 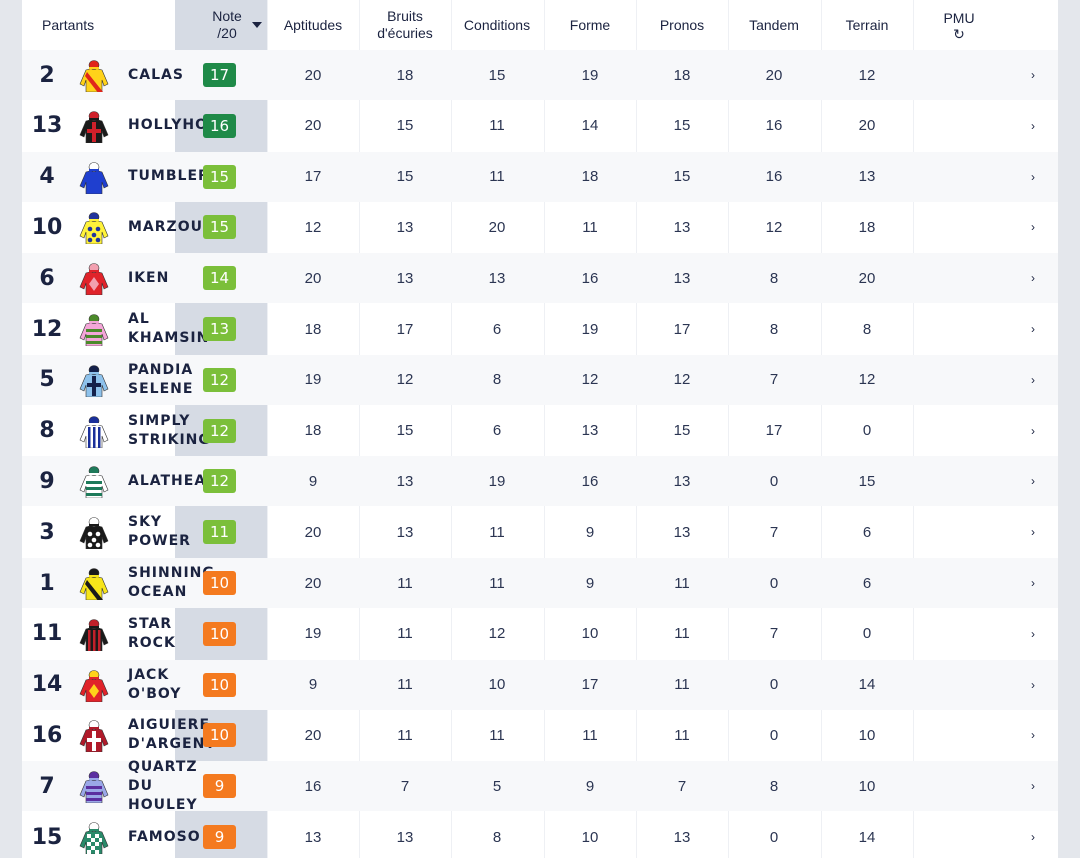 I want to click on criterion-score: 10, so click(x=867, y=786).